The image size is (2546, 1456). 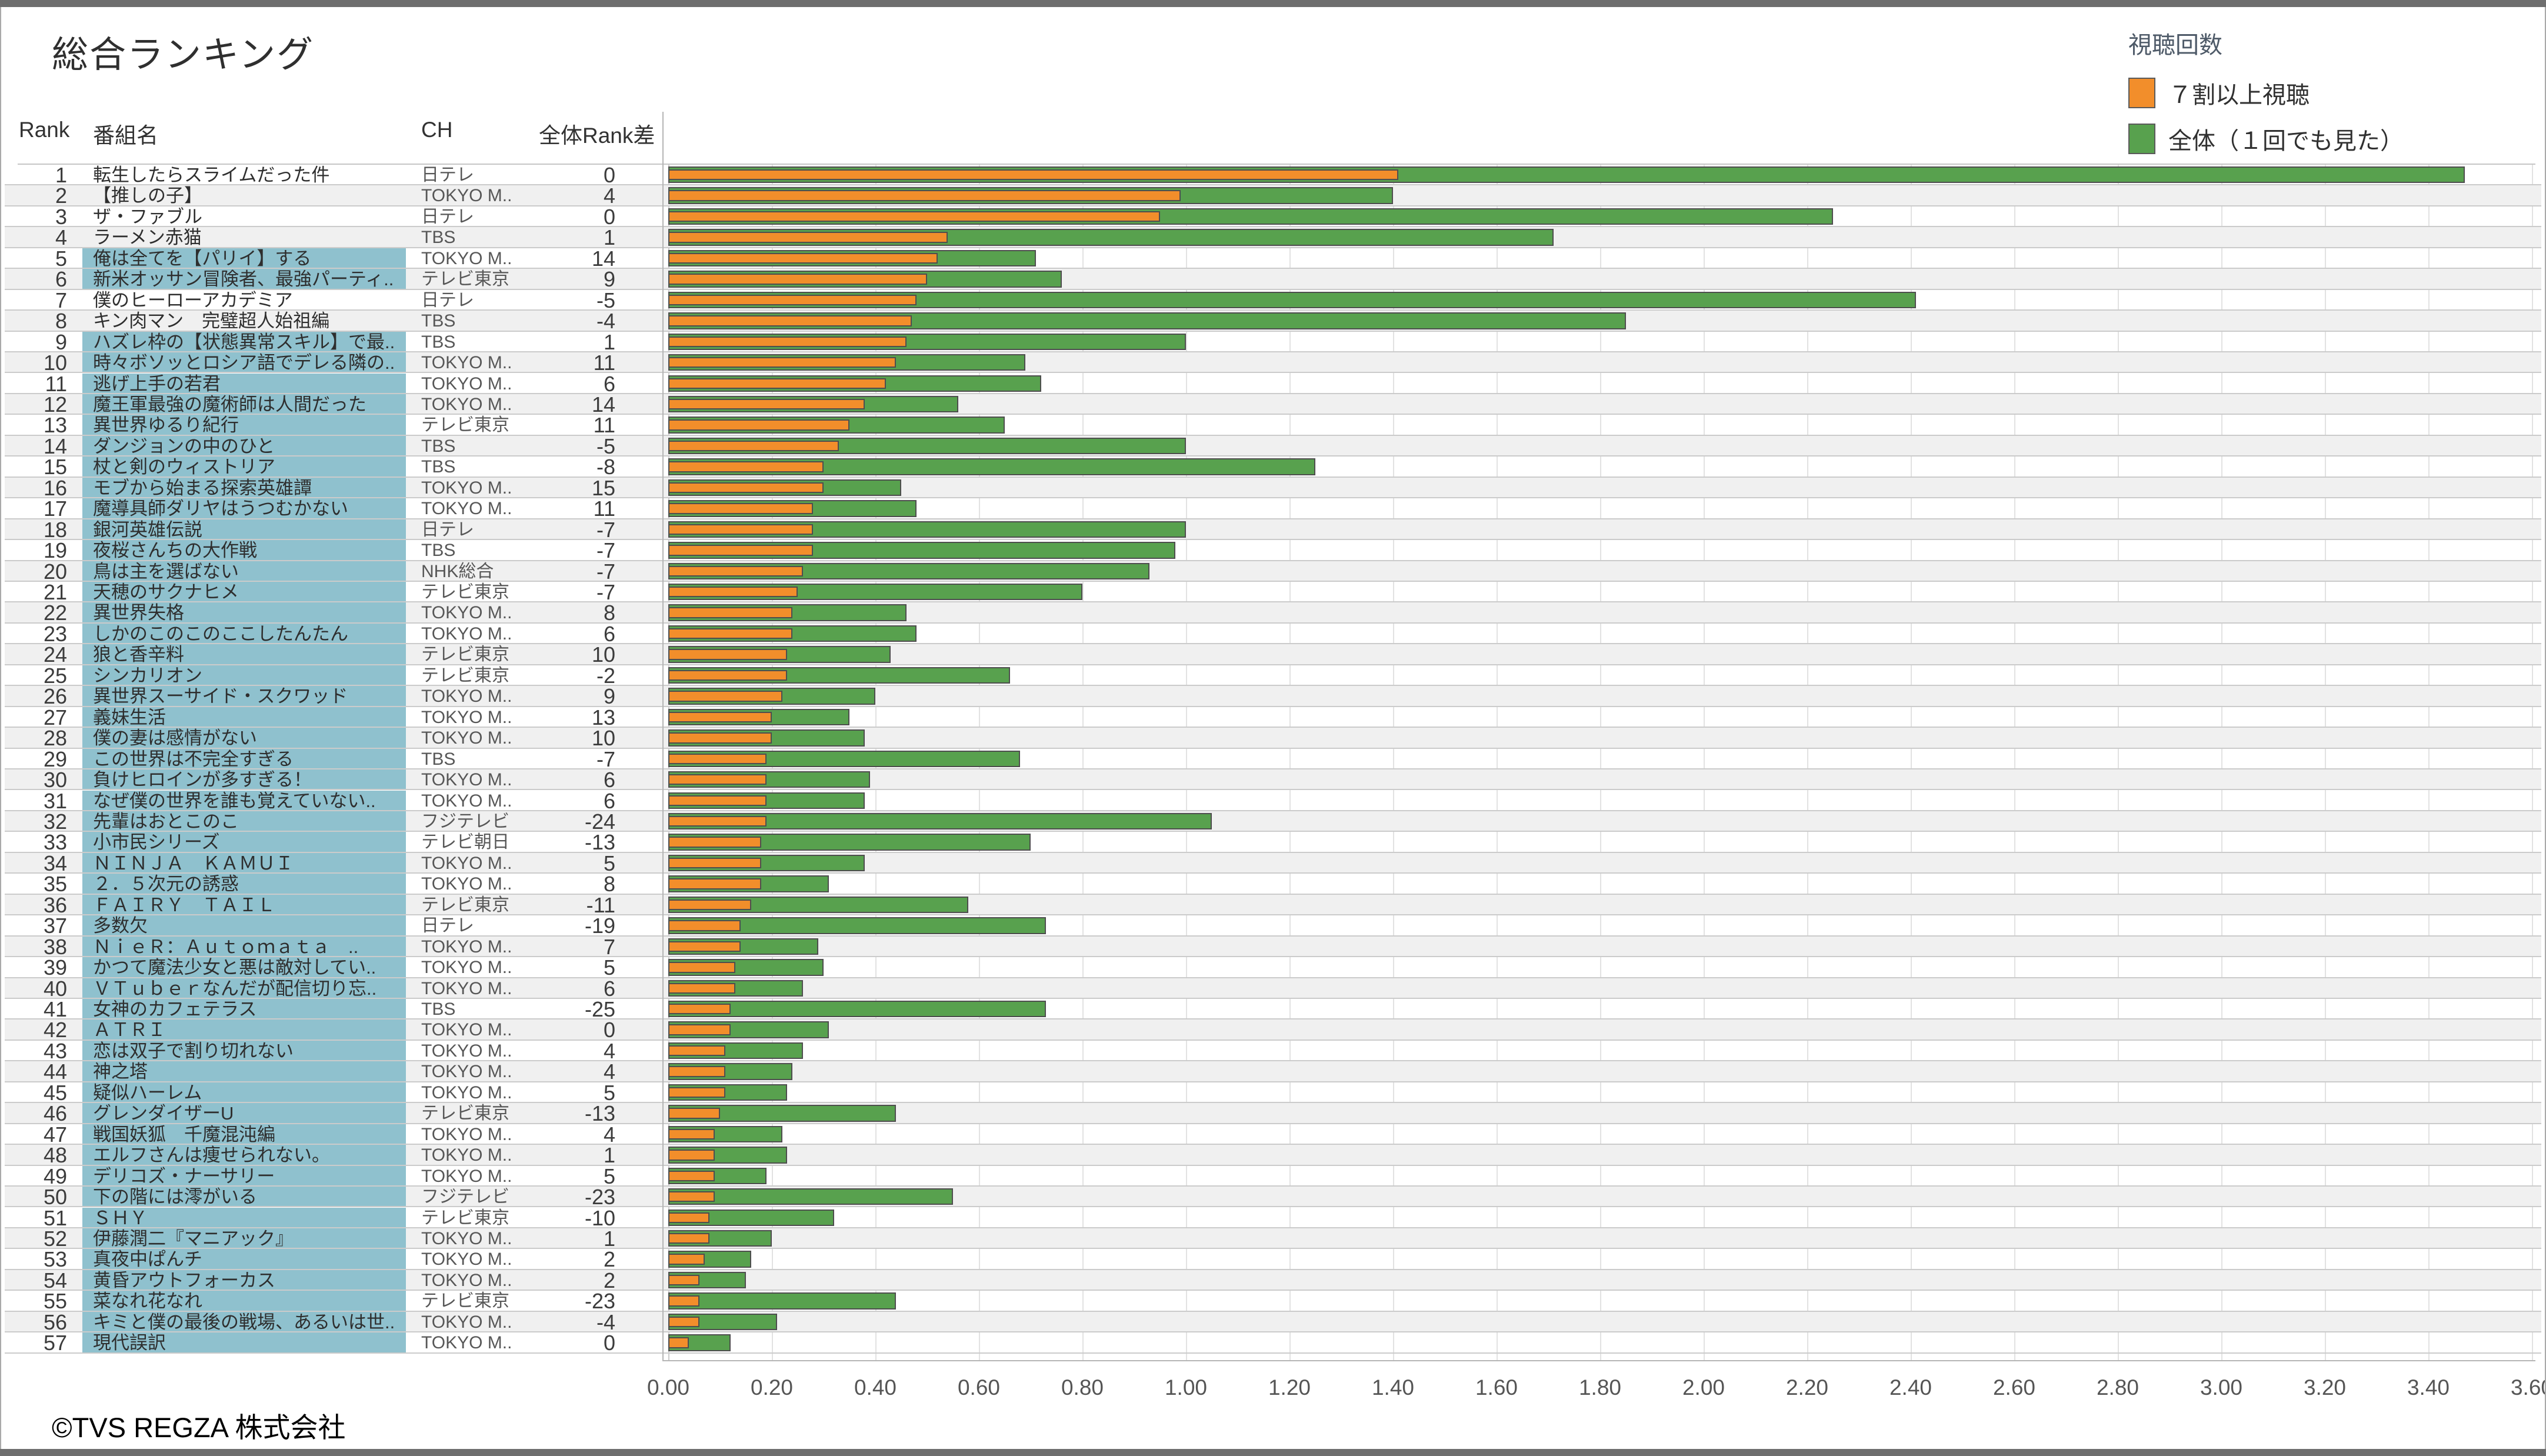 What do you see at coordinates (244, 1321) in the screenshot?
I see `program-name: キミと僕の最後の戦場、あるいは世..` at bounding box center [244, 1321].